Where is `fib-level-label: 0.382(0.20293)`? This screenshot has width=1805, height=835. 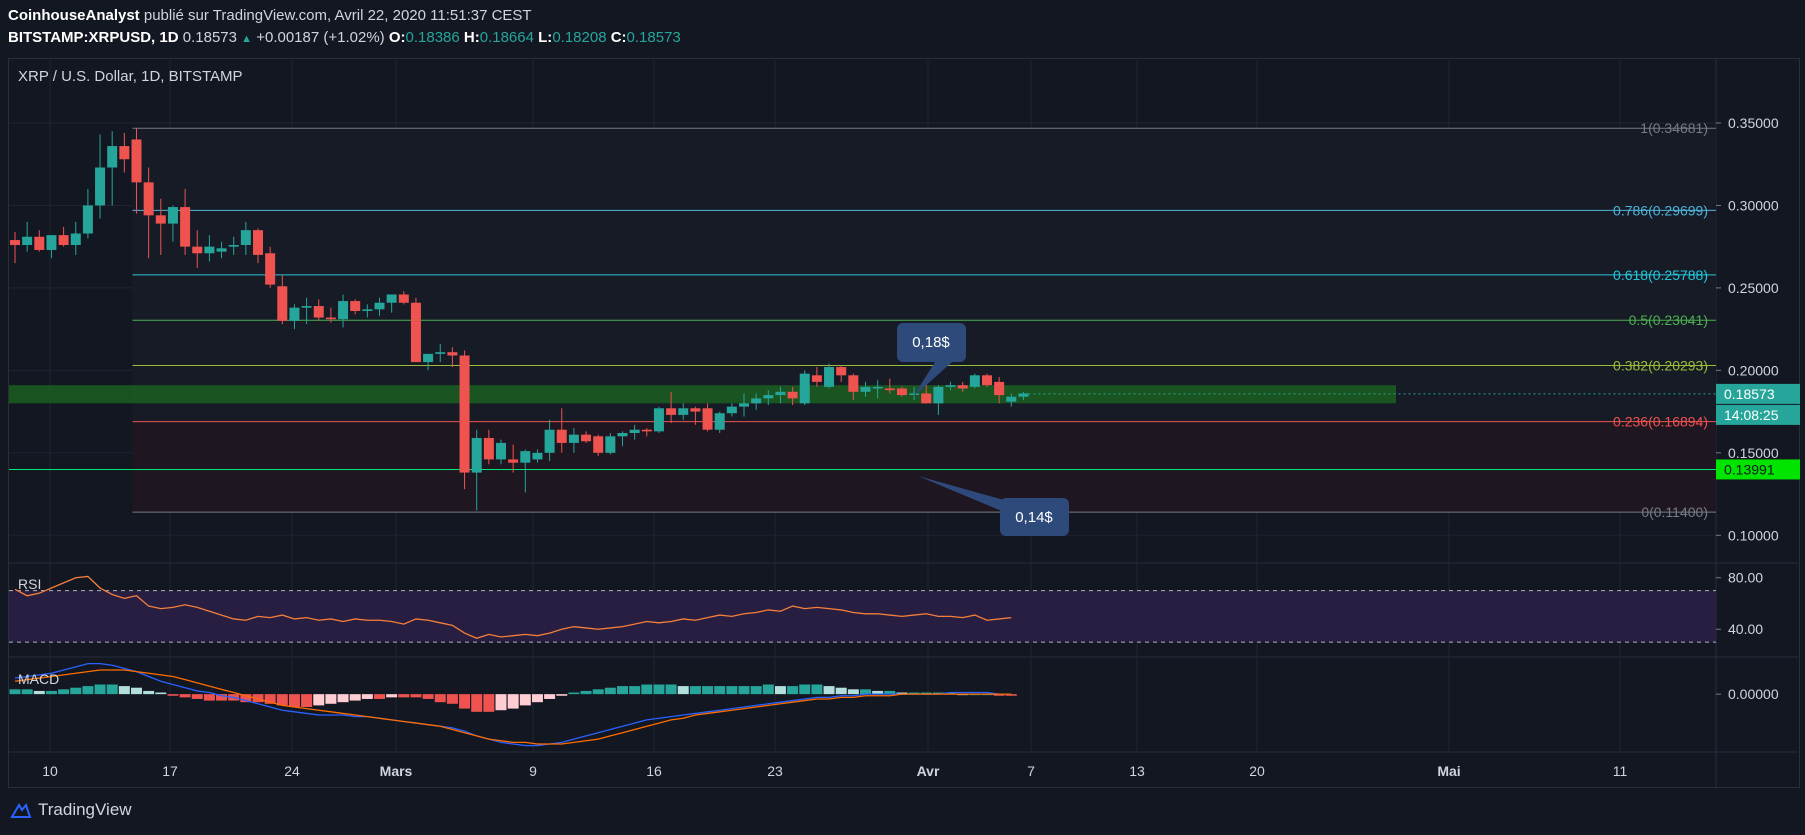
fib-level-label: 0.382(0.20293) is located at coordinates (1660, 366).